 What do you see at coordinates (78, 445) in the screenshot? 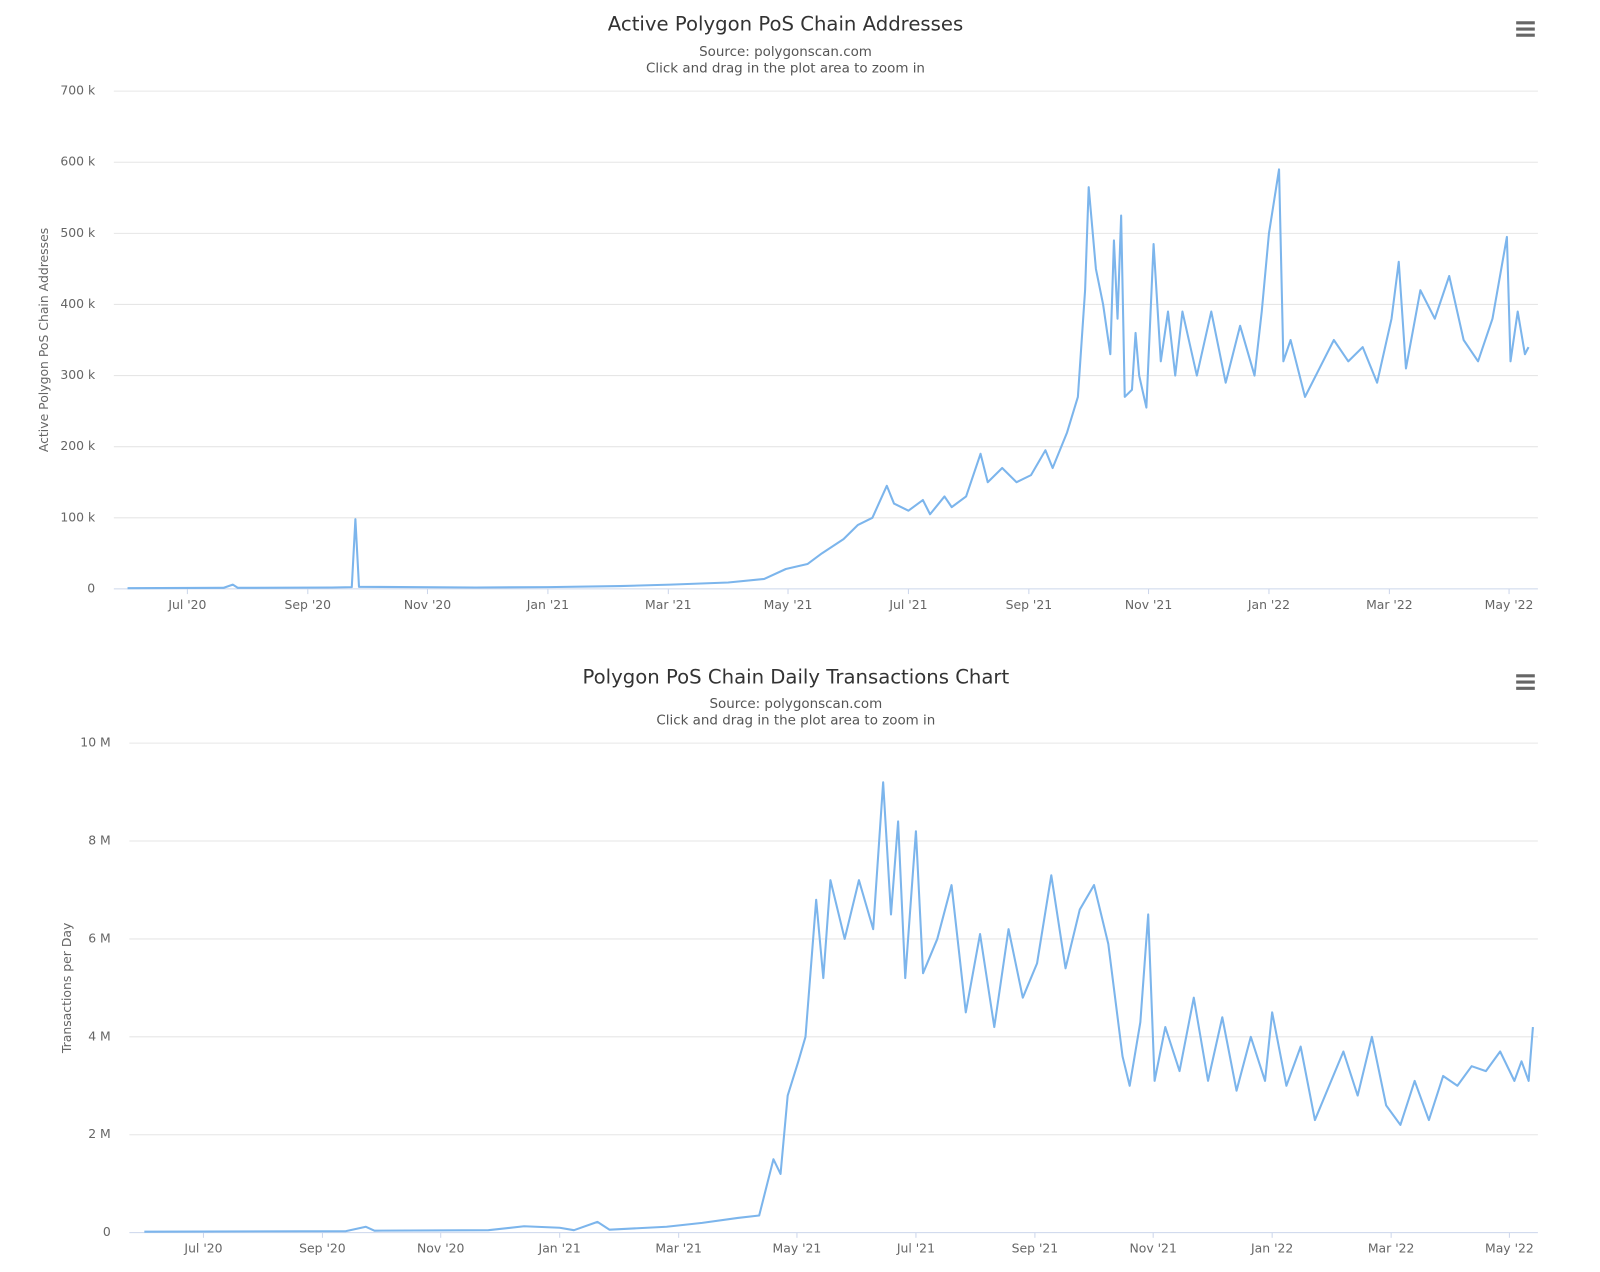
I see `y-tick-label: 200 k` at bounding box center [78, 445].